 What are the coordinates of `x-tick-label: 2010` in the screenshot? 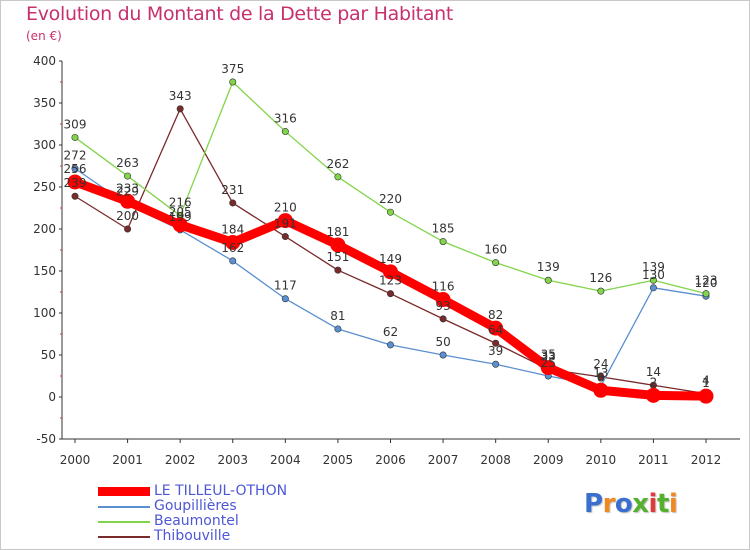 It's located at (601, 460).